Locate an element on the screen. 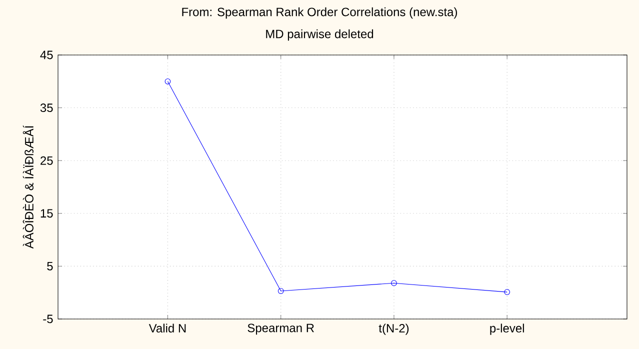  y-tick-label: -5 is located at coordinates (48, 319).